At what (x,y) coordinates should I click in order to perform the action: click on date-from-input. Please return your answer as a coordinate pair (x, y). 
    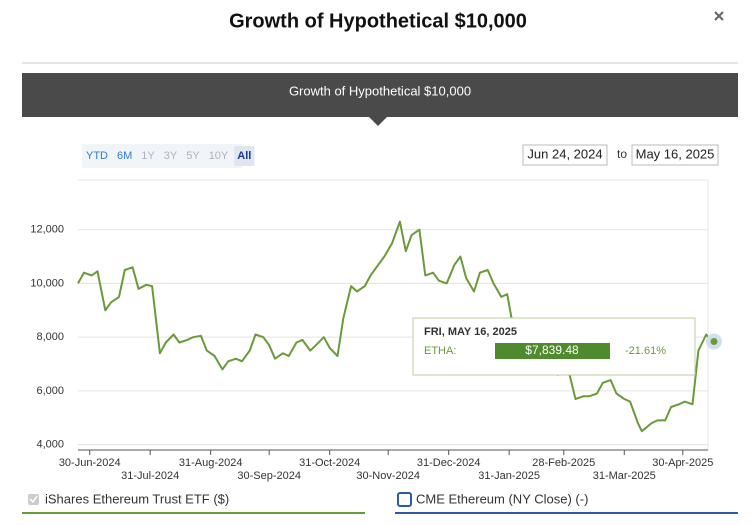
    Looking at the image, I should click on (565, 155).